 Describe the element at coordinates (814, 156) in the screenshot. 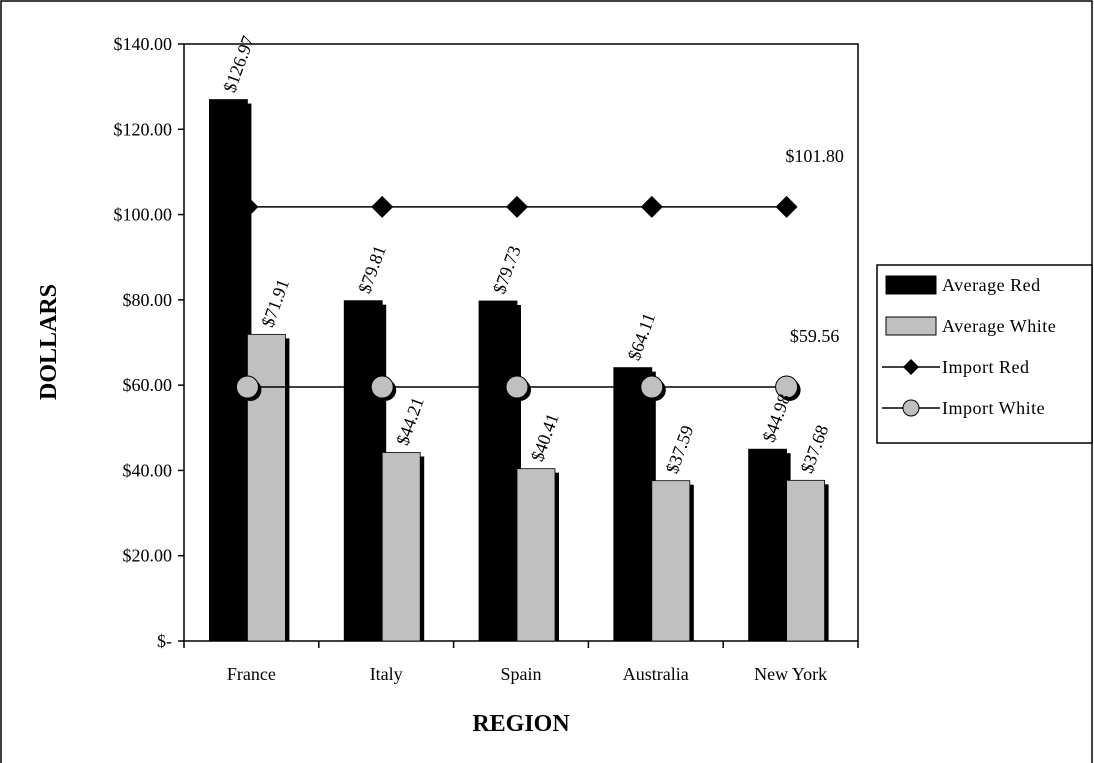

I see `line-end-label: $101.80` at that location.